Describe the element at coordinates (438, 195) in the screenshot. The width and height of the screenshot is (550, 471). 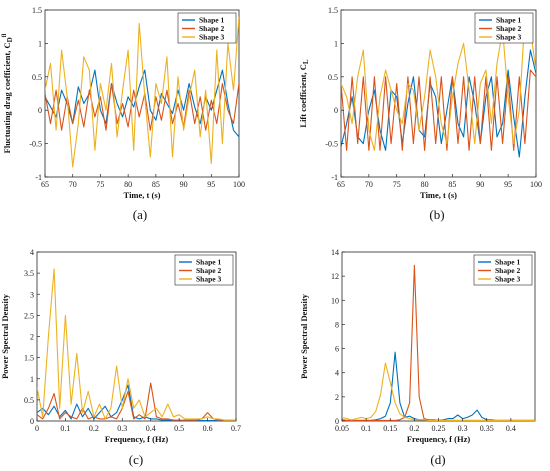
I see `x-axis-label-b: Time, t (s)` at that location.